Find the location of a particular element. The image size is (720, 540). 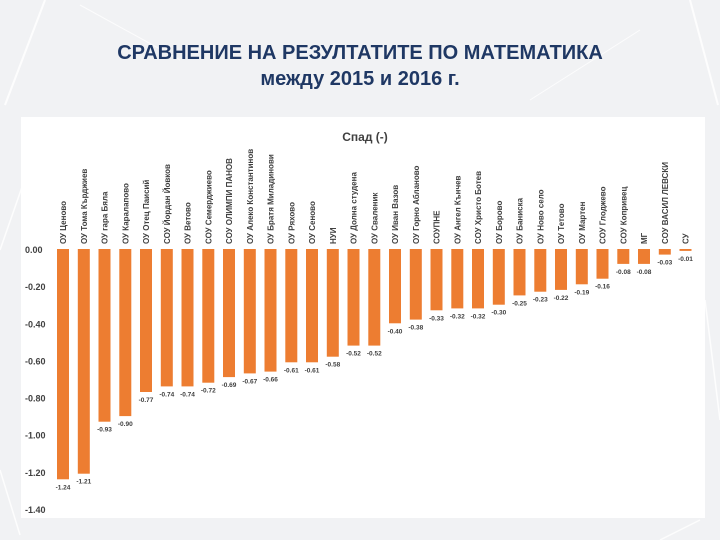

category-label: ОУ Ветово is located at coordinates (188, 223).